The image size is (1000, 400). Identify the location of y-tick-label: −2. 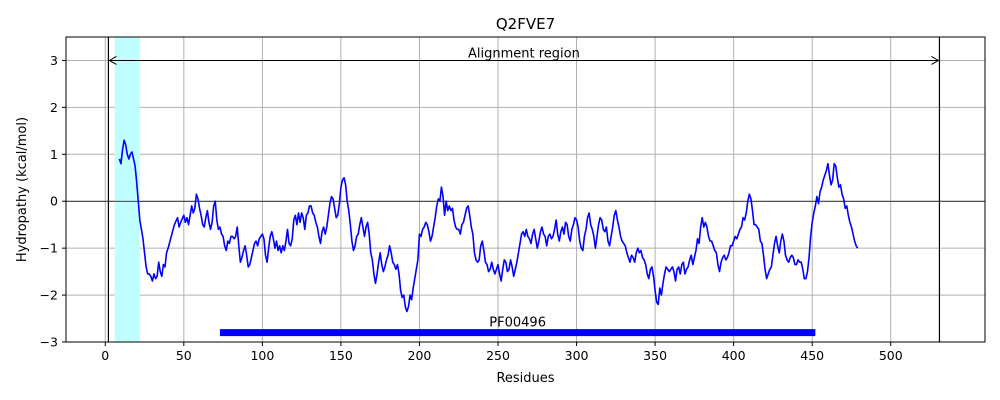
(49, 295).